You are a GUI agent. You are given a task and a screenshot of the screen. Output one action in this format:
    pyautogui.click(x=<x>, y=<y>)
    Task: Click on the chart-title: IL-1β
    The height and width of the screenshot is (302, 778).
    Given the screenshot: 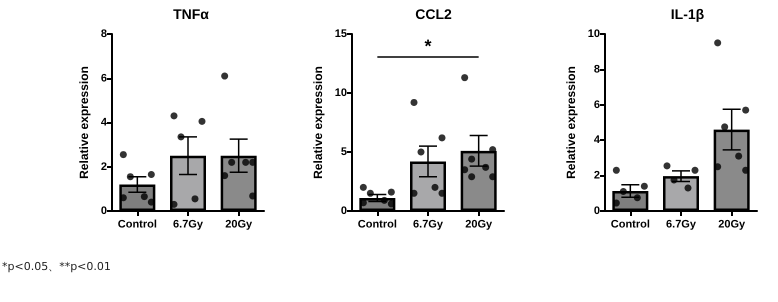 What is the action you would take?
    pyautogui.click(x=687, y=14)
    